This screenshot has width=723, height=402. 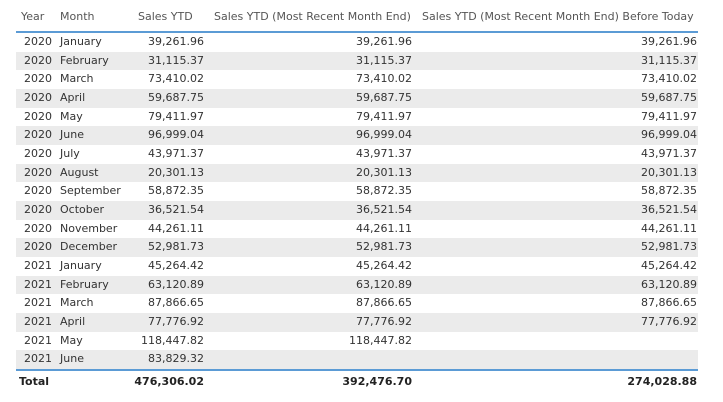 I want to click on table-row: 2020 October 36,521.54 36,521.54 36,521.54, so click(x=357, y=210).